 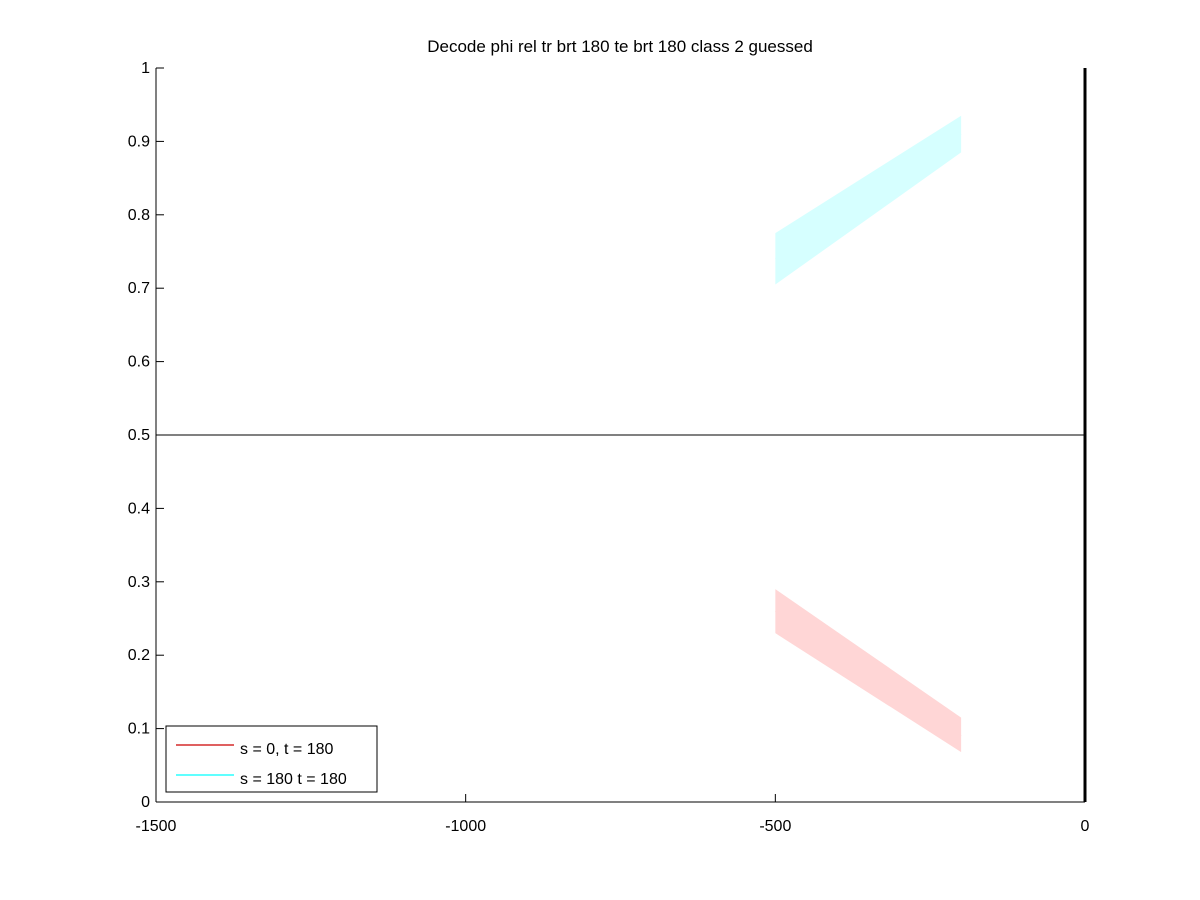 What do you see at coordinates (271, 759) in the screenshot?
I see `legend-box` at bounding box center [271, 759].